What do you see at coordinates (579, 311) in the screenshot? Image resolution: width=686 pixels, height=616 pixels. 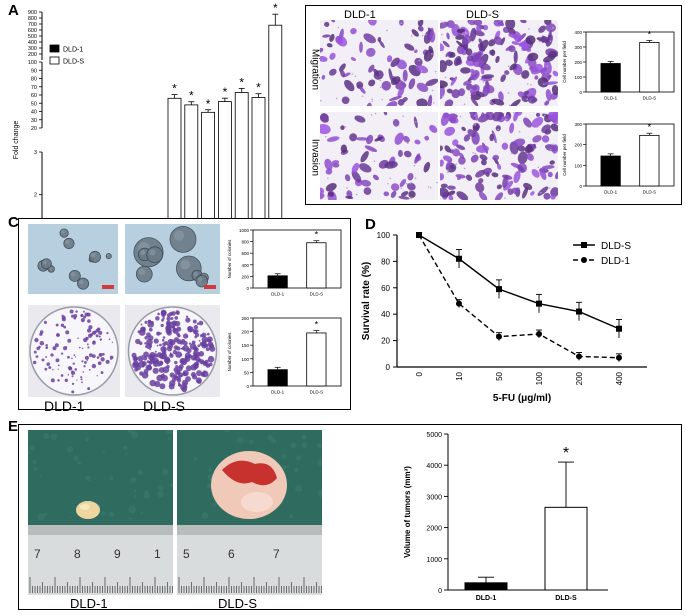 I see `marker-square` at bounding box center [579, 311].